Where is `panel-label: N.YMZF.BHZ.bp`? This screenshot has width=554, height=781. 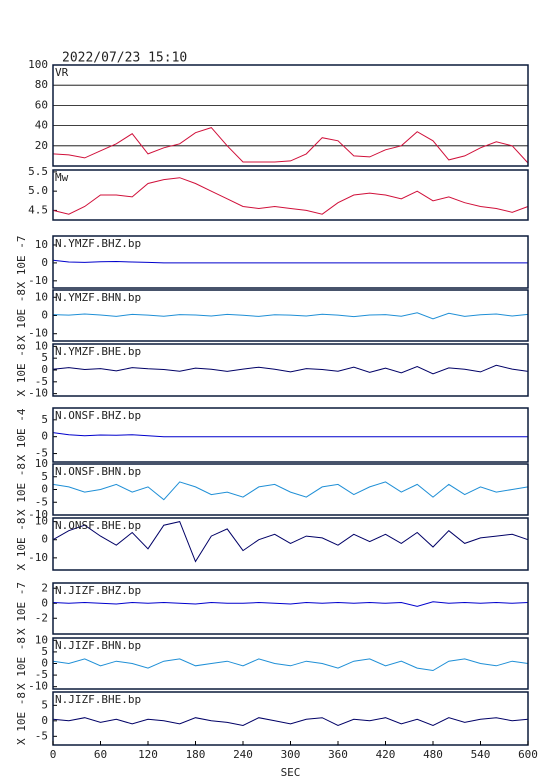 panel-label: N.YMZF.BHZ.bp is located at coordinates (98, 243).